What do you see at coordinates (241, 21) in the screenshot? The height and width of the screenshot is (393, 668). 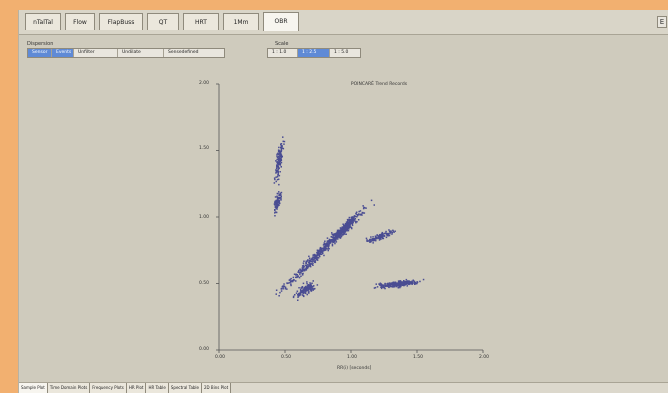 I see `tab-1mm: 1Mm` at bounding box center [241, 21].